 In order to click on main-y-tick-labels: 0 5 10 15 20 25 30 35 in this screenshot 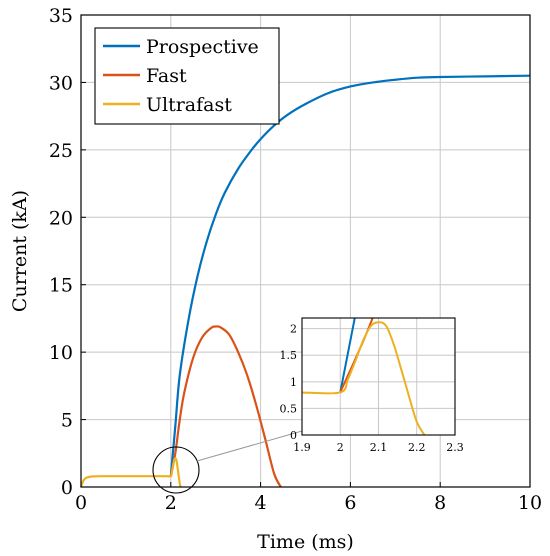, I will do `click(61, 252)`.